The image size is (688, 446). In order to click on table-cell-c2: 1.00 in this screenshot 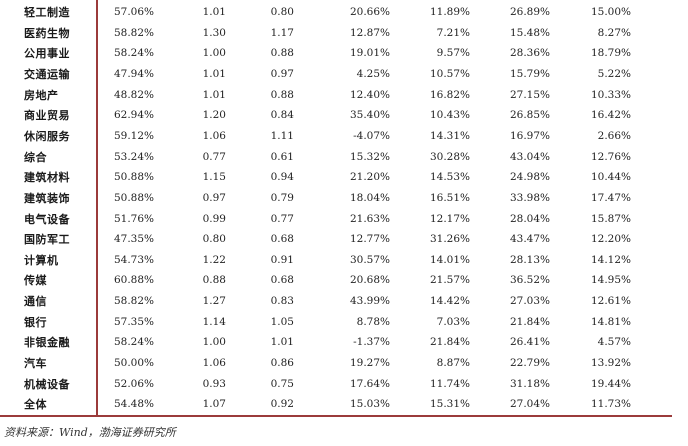, I will do `click(214, 53)`.